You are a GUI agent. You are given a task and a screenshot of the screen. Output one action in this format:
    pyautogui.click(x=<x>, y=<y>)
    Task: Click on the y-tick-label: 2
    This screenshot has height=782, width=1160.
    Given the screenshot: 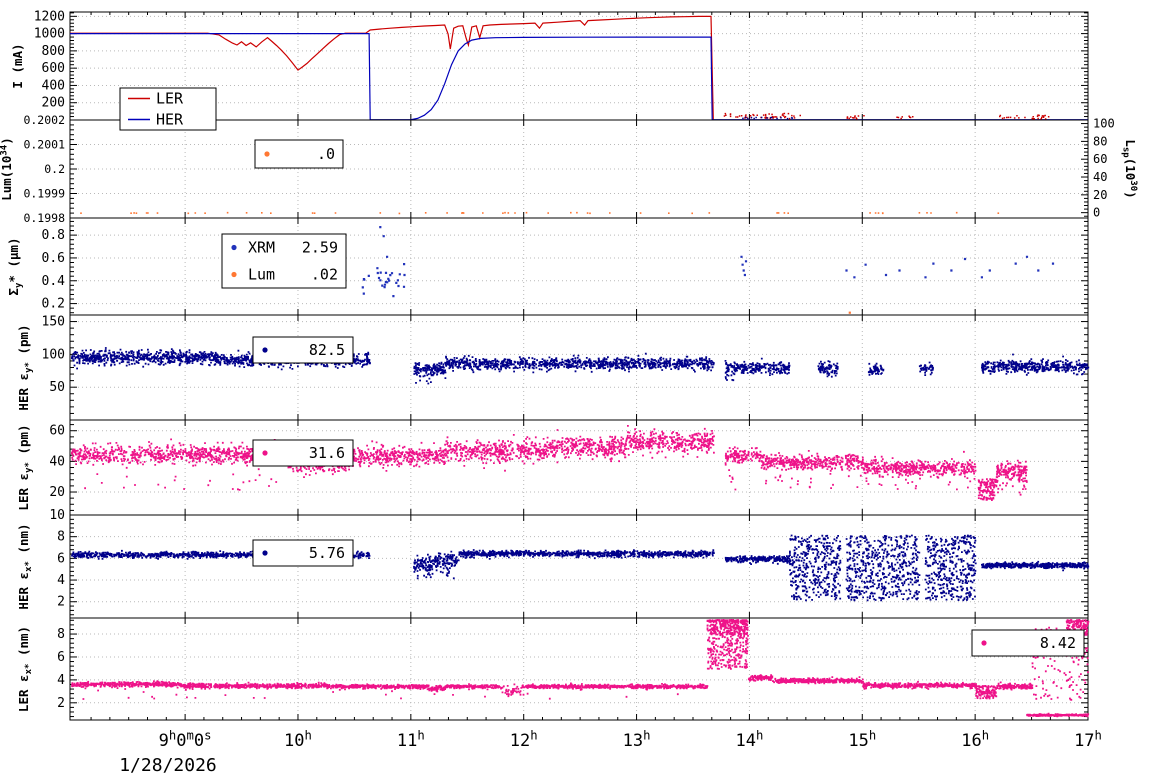 What is the action you would take?
    pyautogui.click(x=61, y=703)
    